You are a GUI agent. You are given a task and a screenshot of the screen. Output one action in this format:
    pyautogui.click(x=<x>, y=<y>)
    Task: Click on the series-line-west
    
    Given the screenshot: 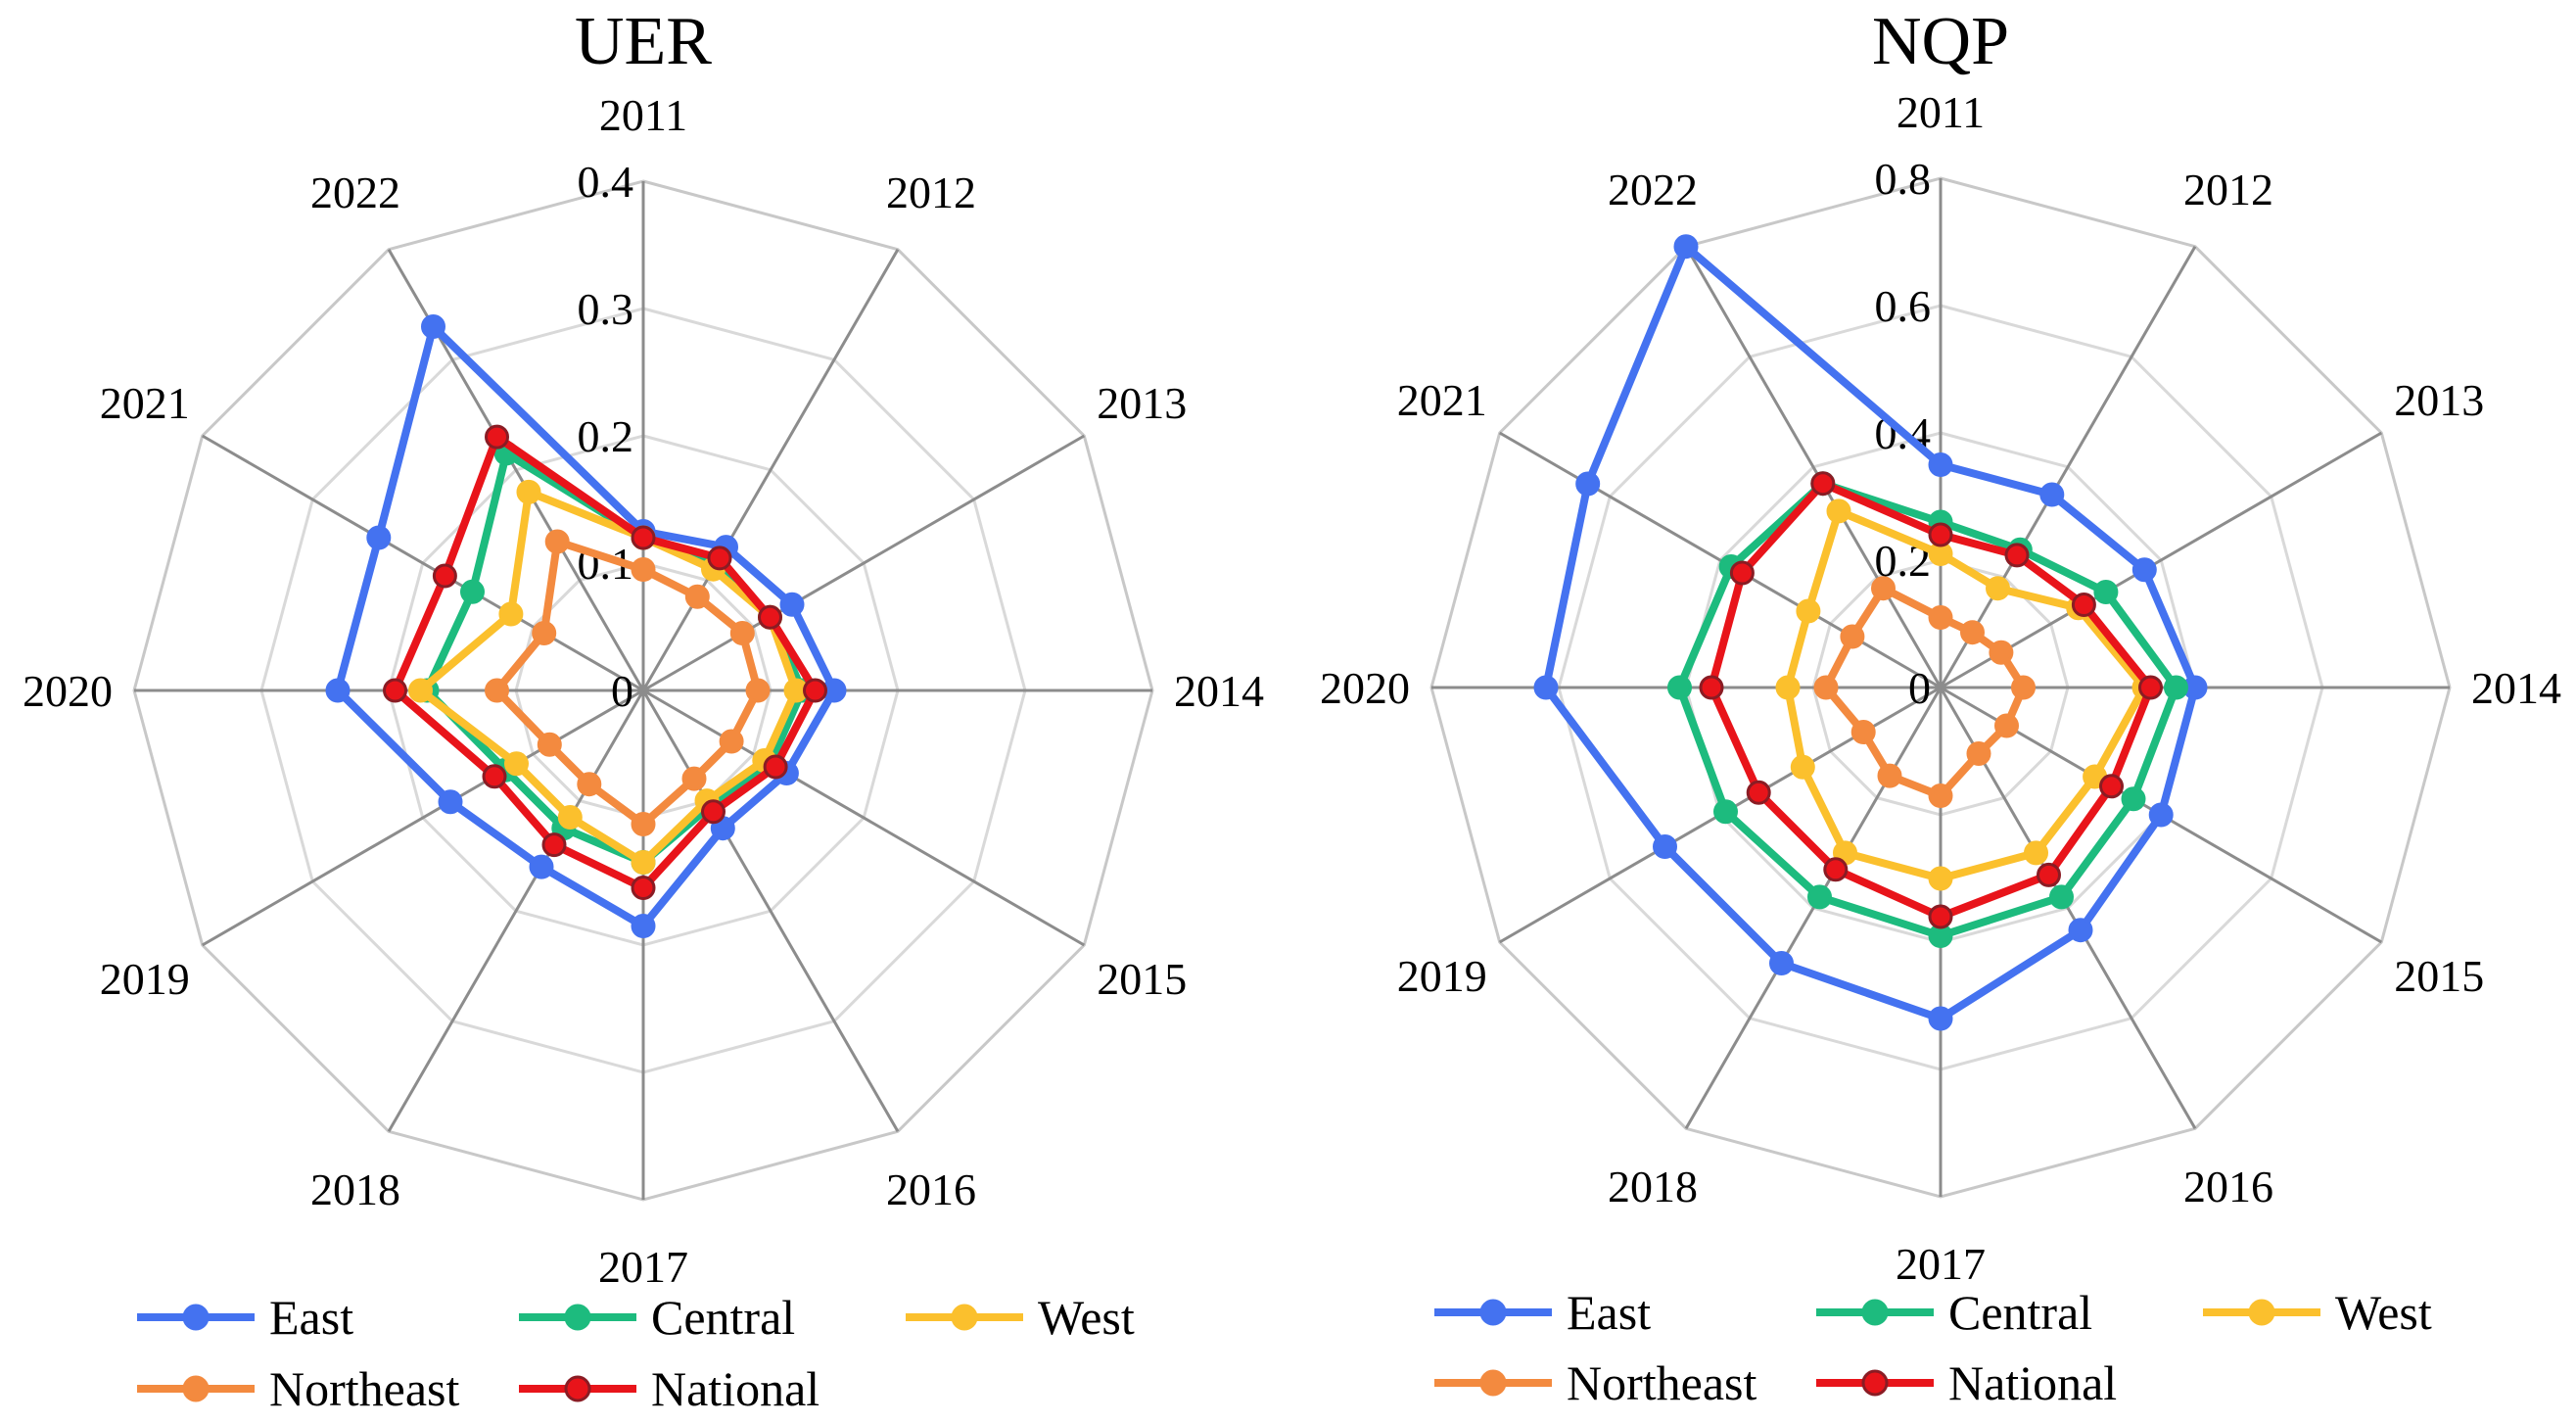 What is the action you would take?
    pyautogui.click(x=1966, y=694)
    